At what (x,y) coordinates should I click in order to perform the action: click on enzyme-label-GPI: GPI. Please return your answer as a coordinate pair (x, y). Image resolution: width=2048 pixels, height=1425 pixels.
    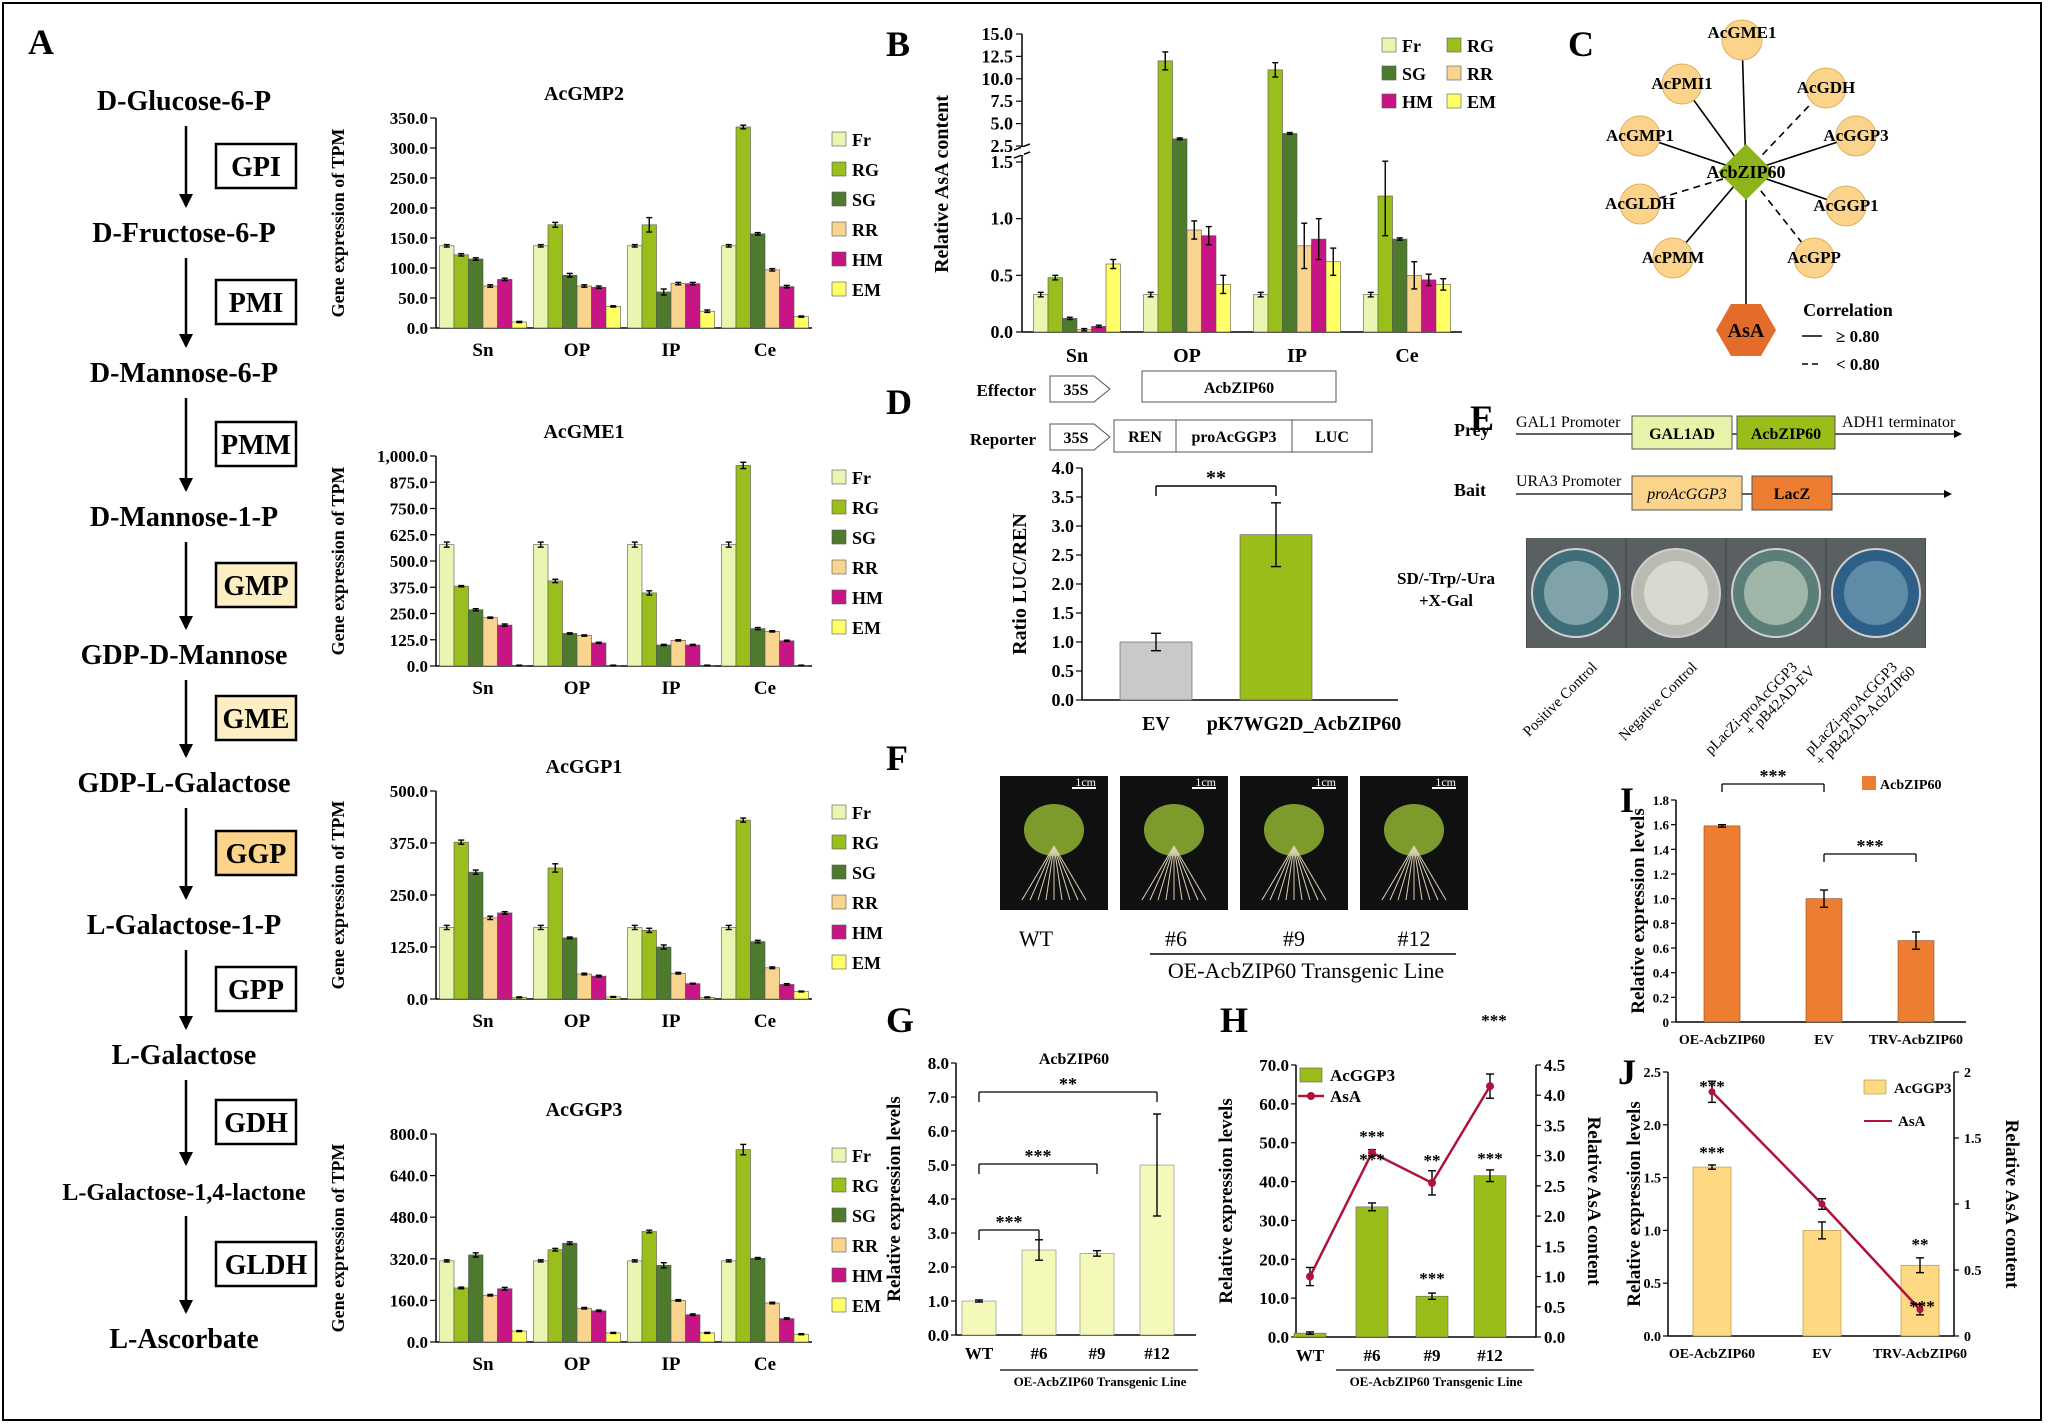
    Looking at the image, I should click on (256, 167).